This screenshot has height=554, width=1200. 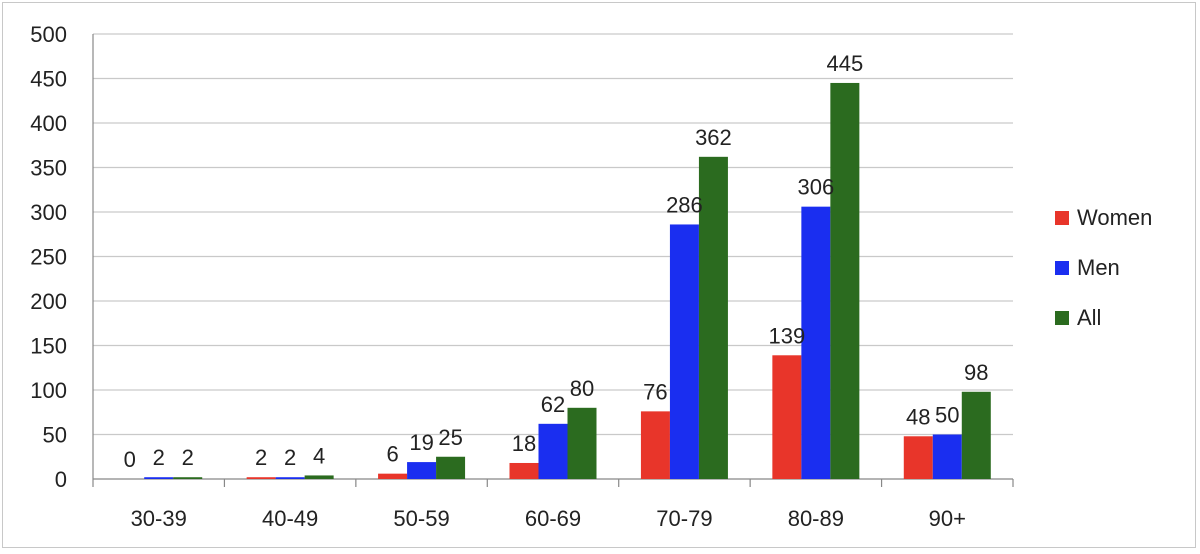 What do you see at coordinates (918, 416) in the screenshot?
I see `data-label: 48` at bounding box center [918, 416].